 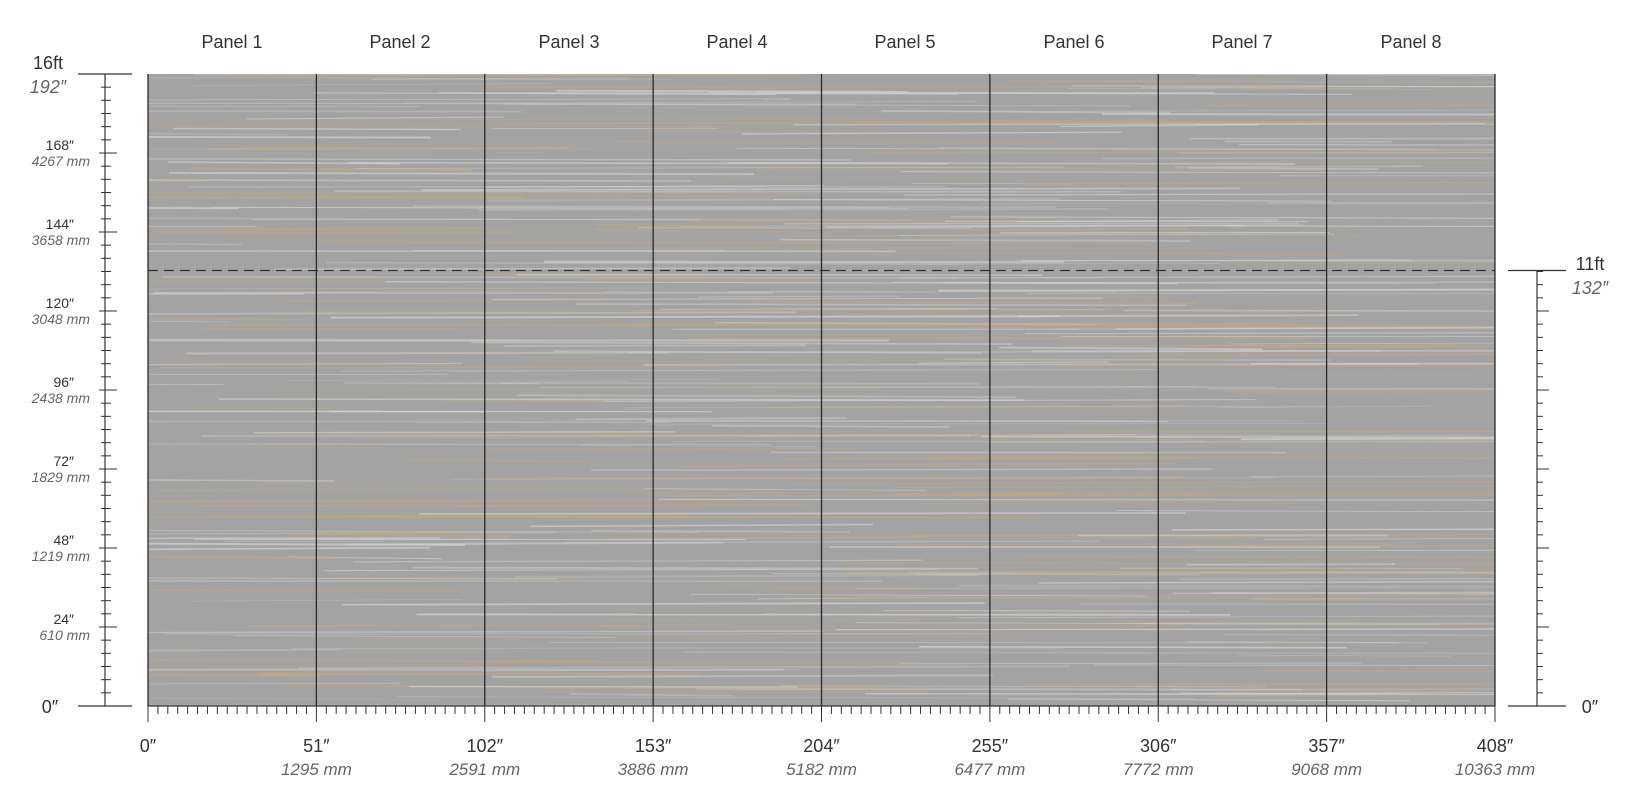 I want to click on panel-label-1: Panel 1, so click(x=231, y=42).